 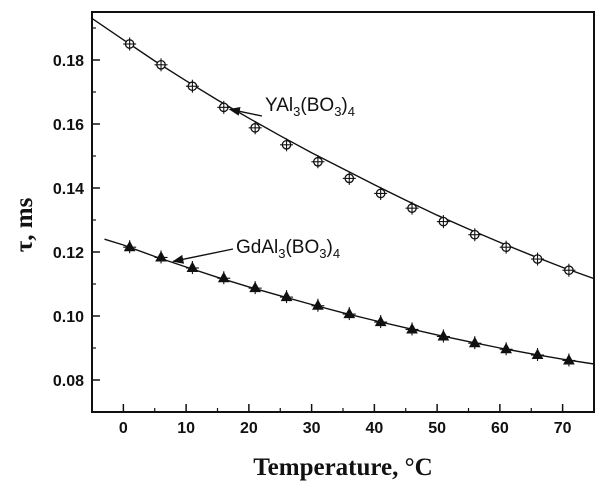 I want to click on x-tick-label: 0, so click(x=123, y=428).